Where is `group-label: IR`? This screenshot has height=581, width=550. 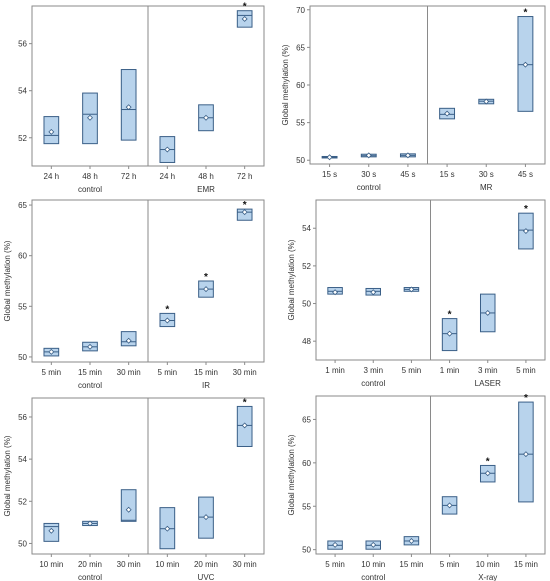 group-label: IR is located at coordinates (206, 385).